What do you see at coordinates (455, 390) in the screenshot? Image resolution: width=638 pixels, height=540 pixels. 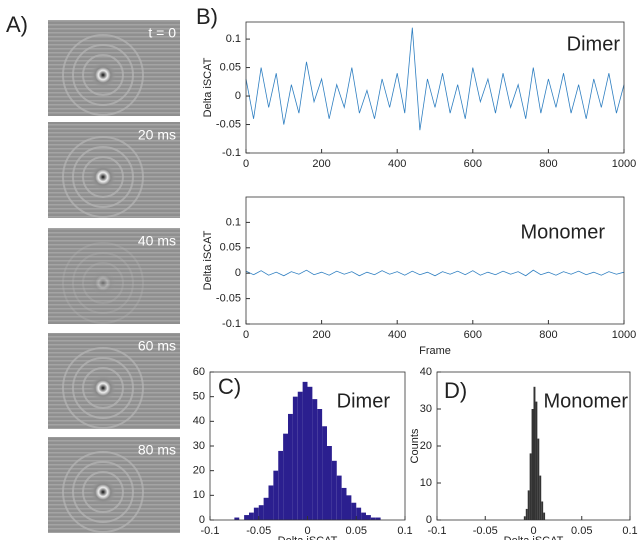 I see `panel-label: D)` at bounding box center [455, 390].